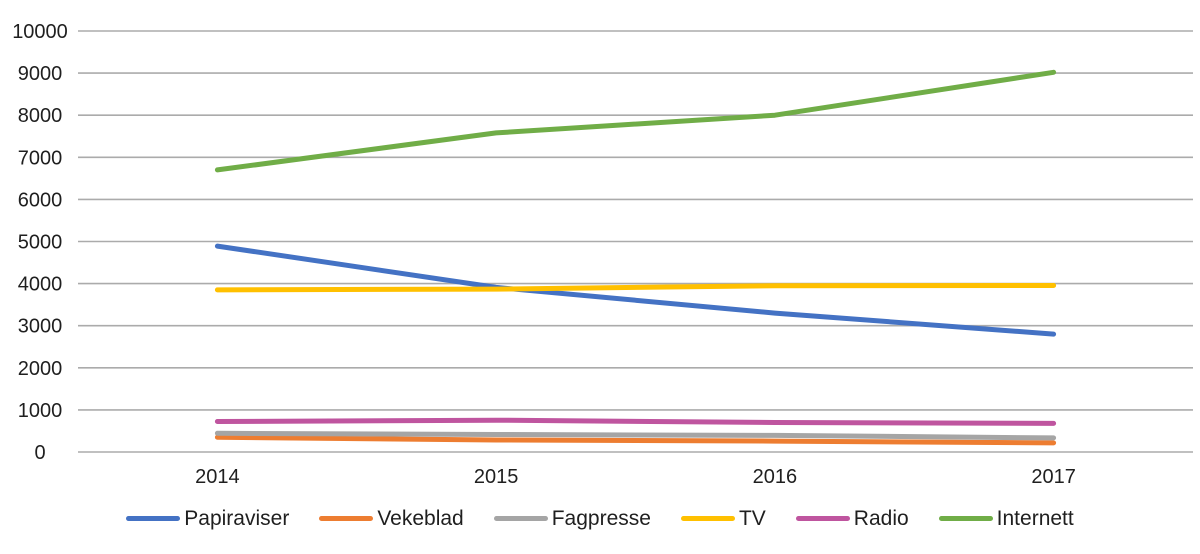 Image resolution: width=1200 pixels, height=554 pixels. What do you see at coordinates (40, 243) in the screenshot?
I see `y-tick-label: 5000` at bounding box center [40, 243].